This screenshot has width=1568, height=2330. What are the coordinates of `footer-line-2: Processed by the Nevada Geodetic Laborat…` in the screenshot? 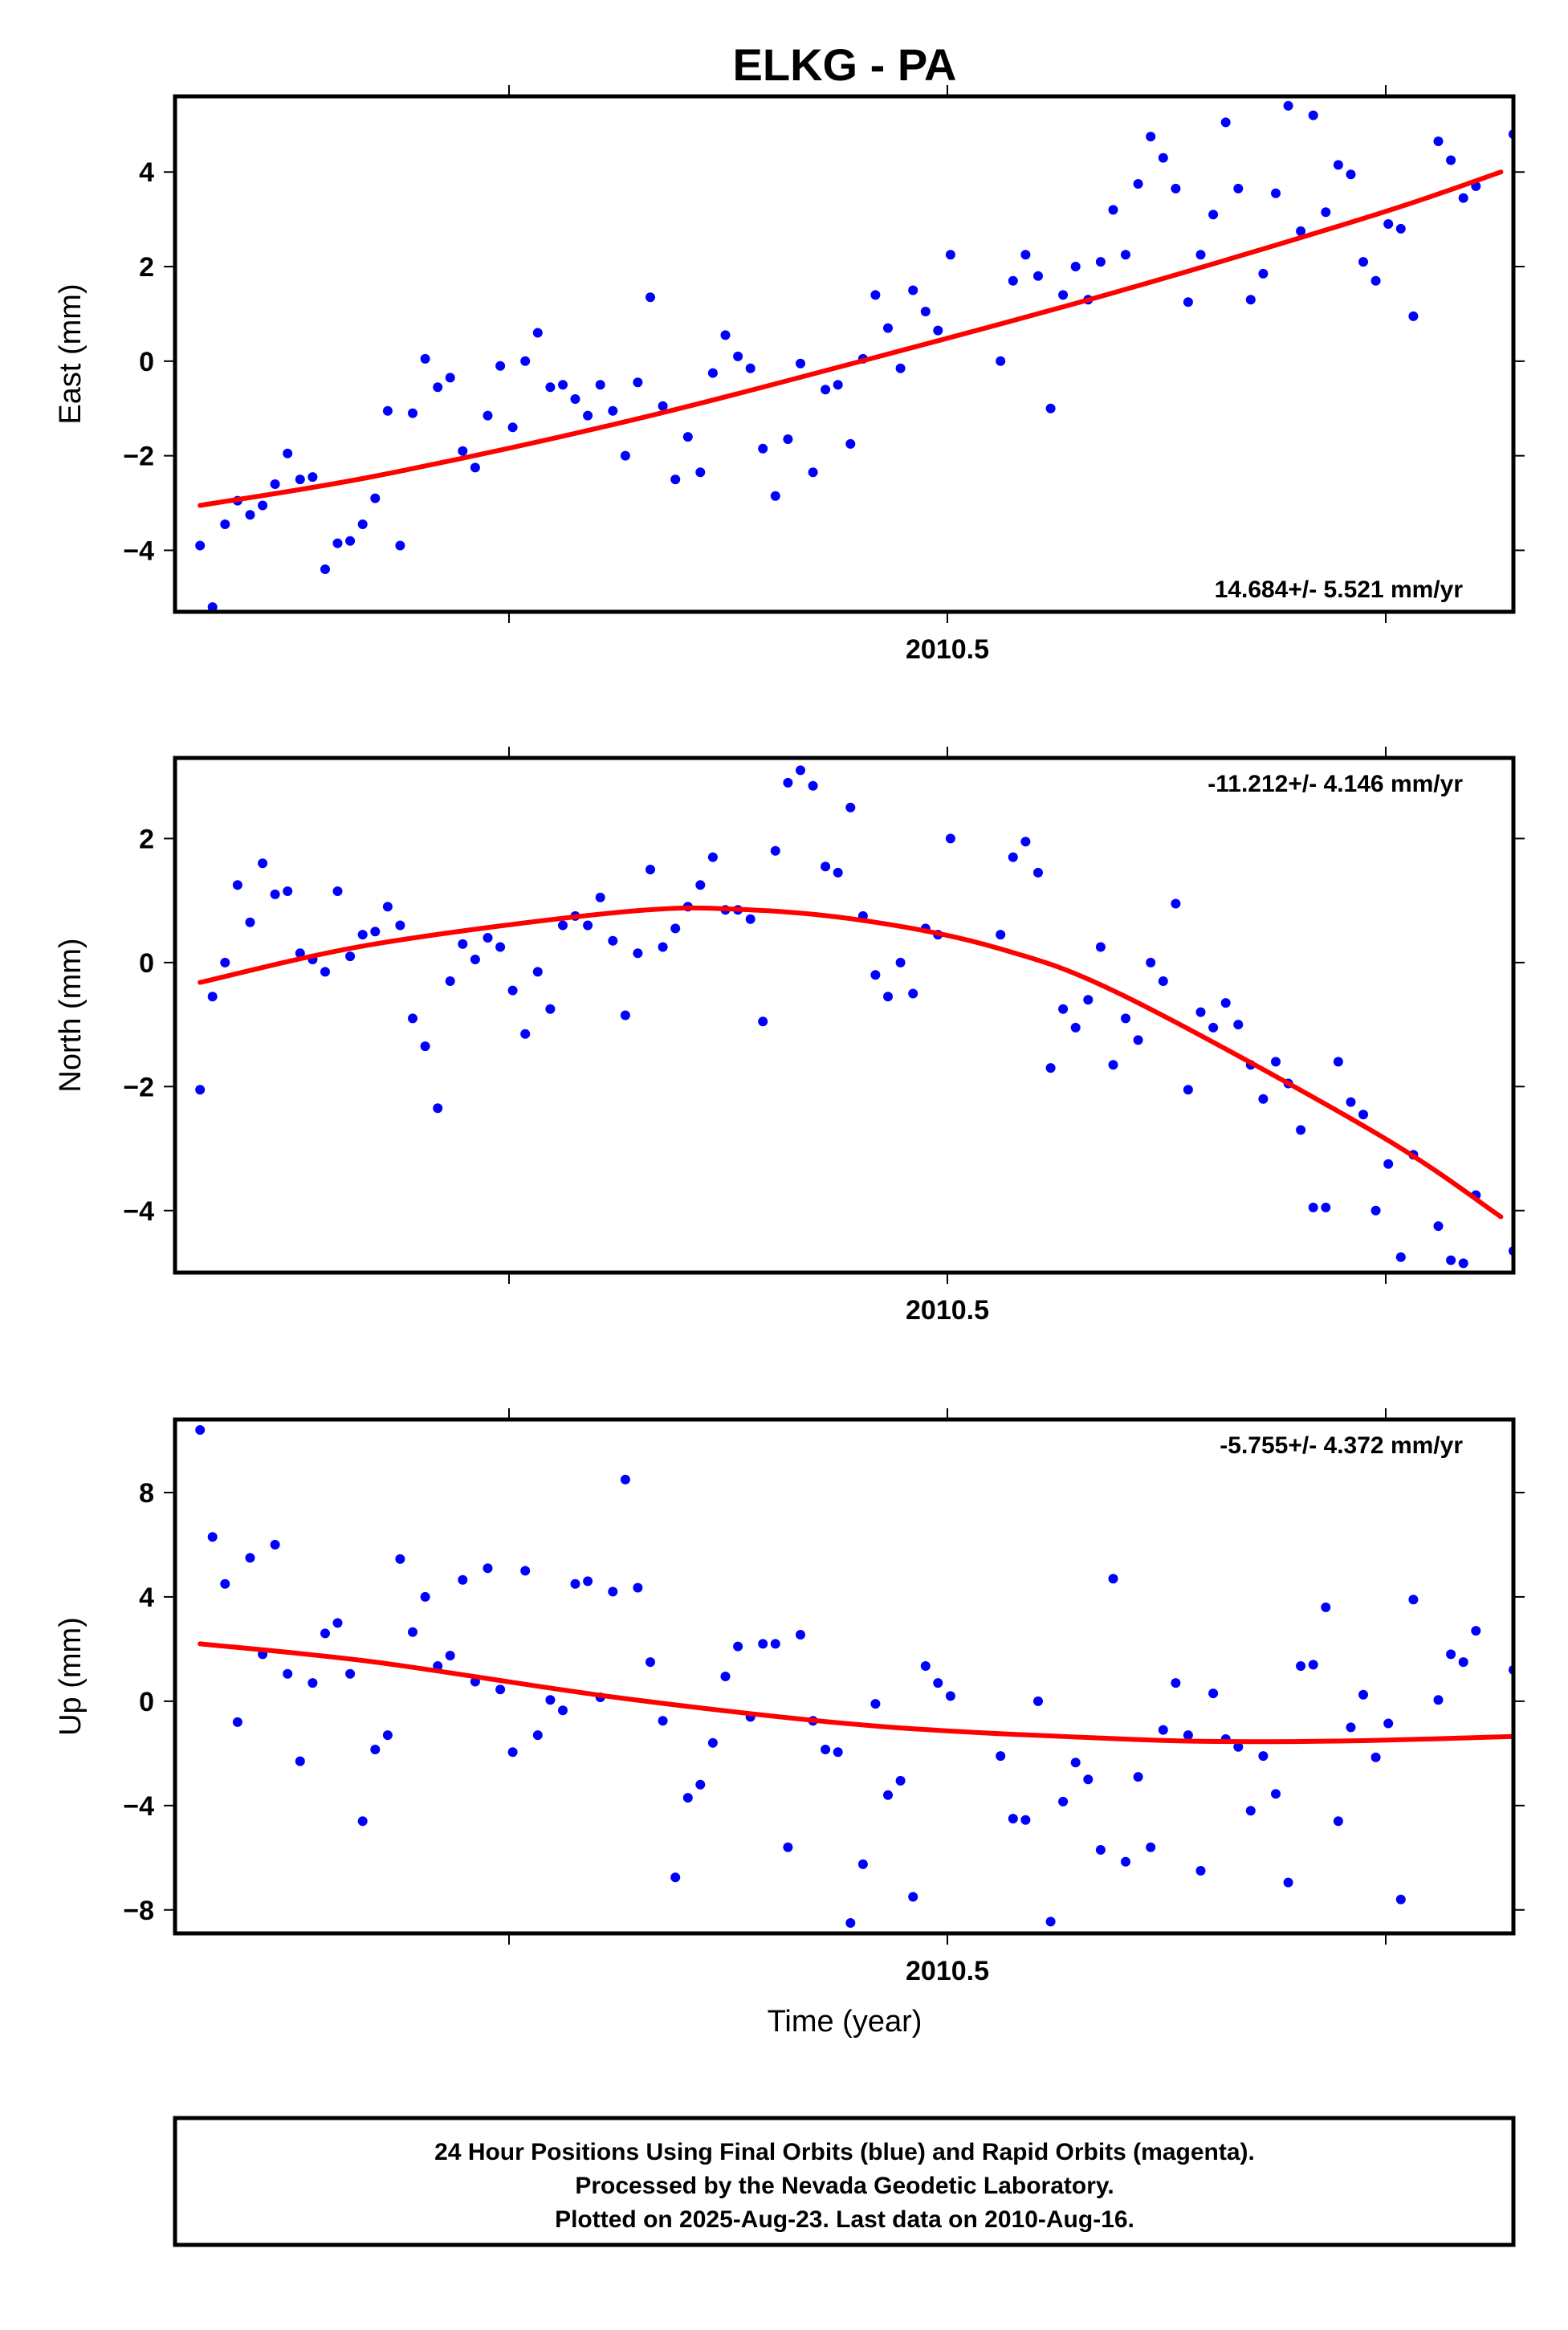 It's located at (844, 2186).